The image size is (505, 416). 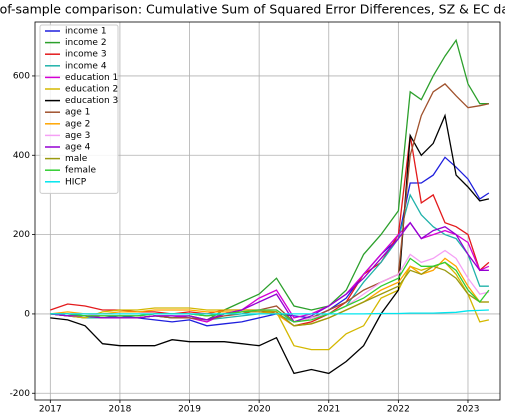 What do you see at coordinates (21, 156) in the screenshot?
I see `y-tick-label: 400` at bounding box center [21, 156].